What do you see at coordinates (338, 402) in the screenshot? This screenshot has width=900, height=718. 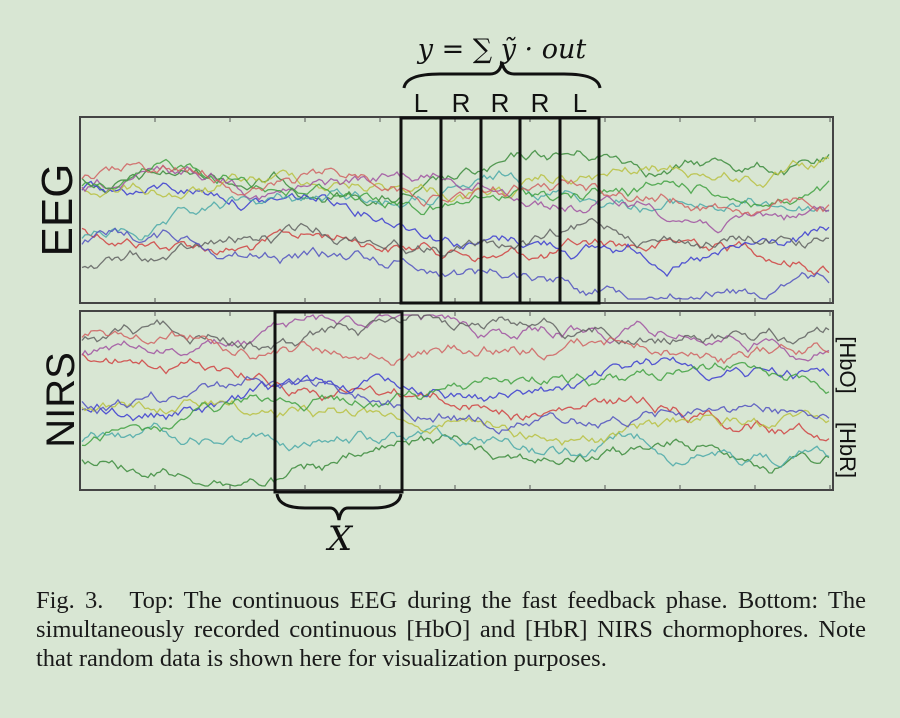 I see `nirs-window-x` at bounding box center [338, 402].